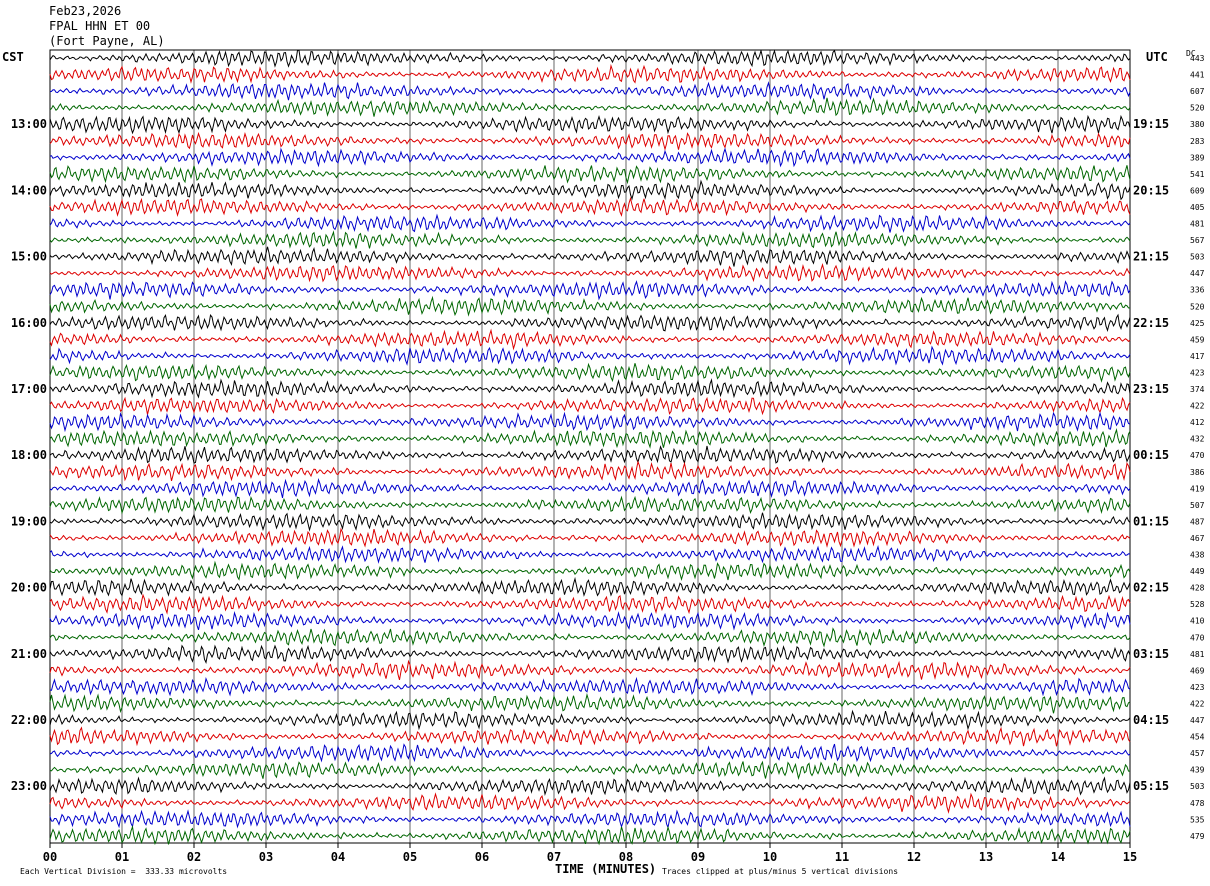 The width and height of the screenshot is (1210, 886). I want to click on right-hour-label: 23:15, so click(1151, 389).